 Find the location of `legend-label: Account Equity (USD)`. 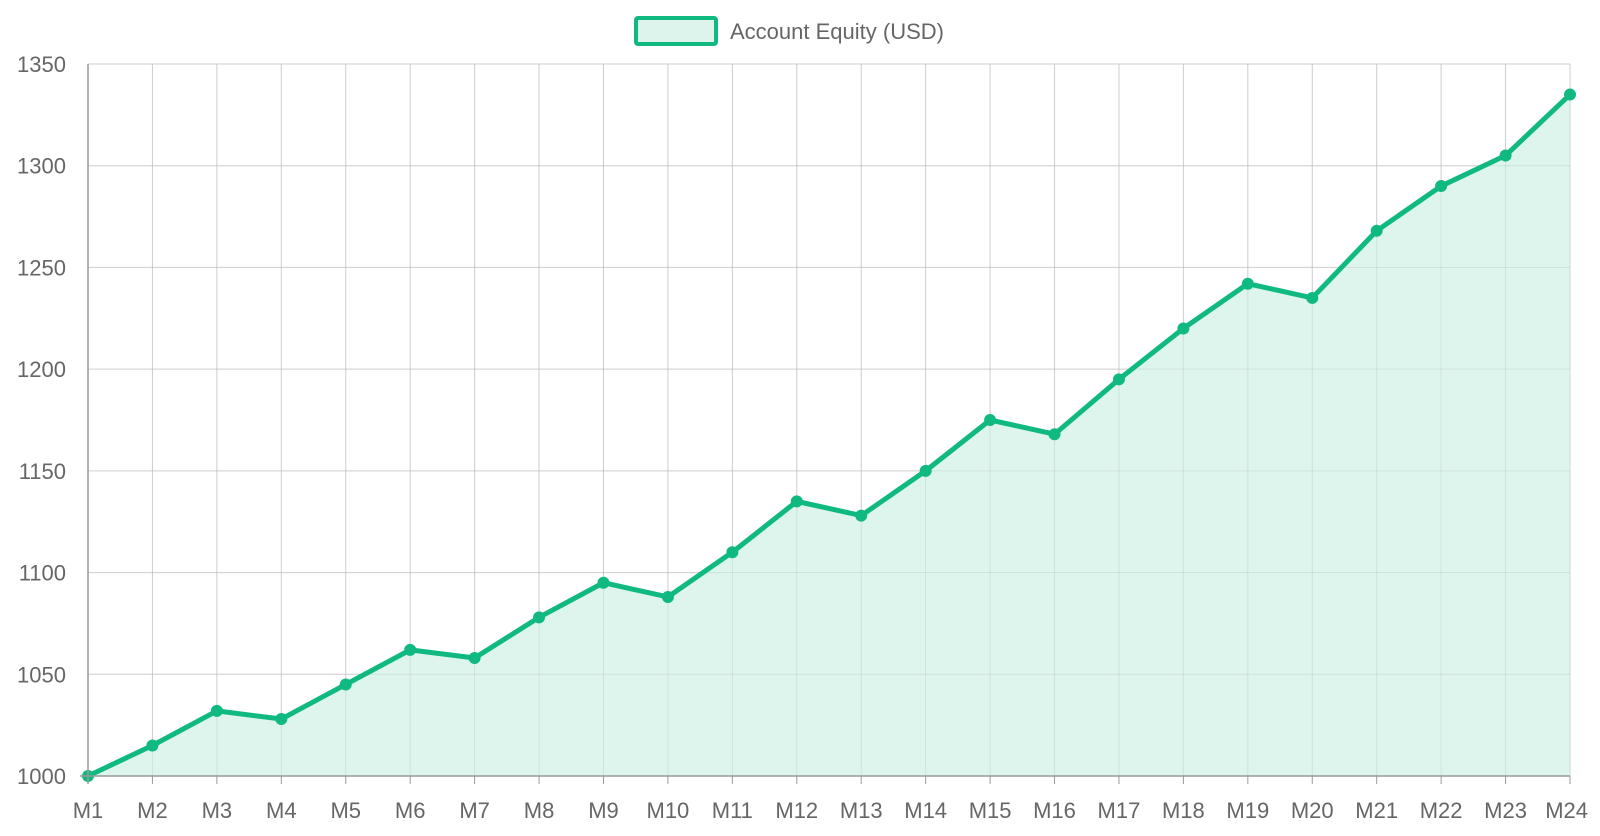

legend-label: Account Equity (USD) is located at coordinates (837, 31).